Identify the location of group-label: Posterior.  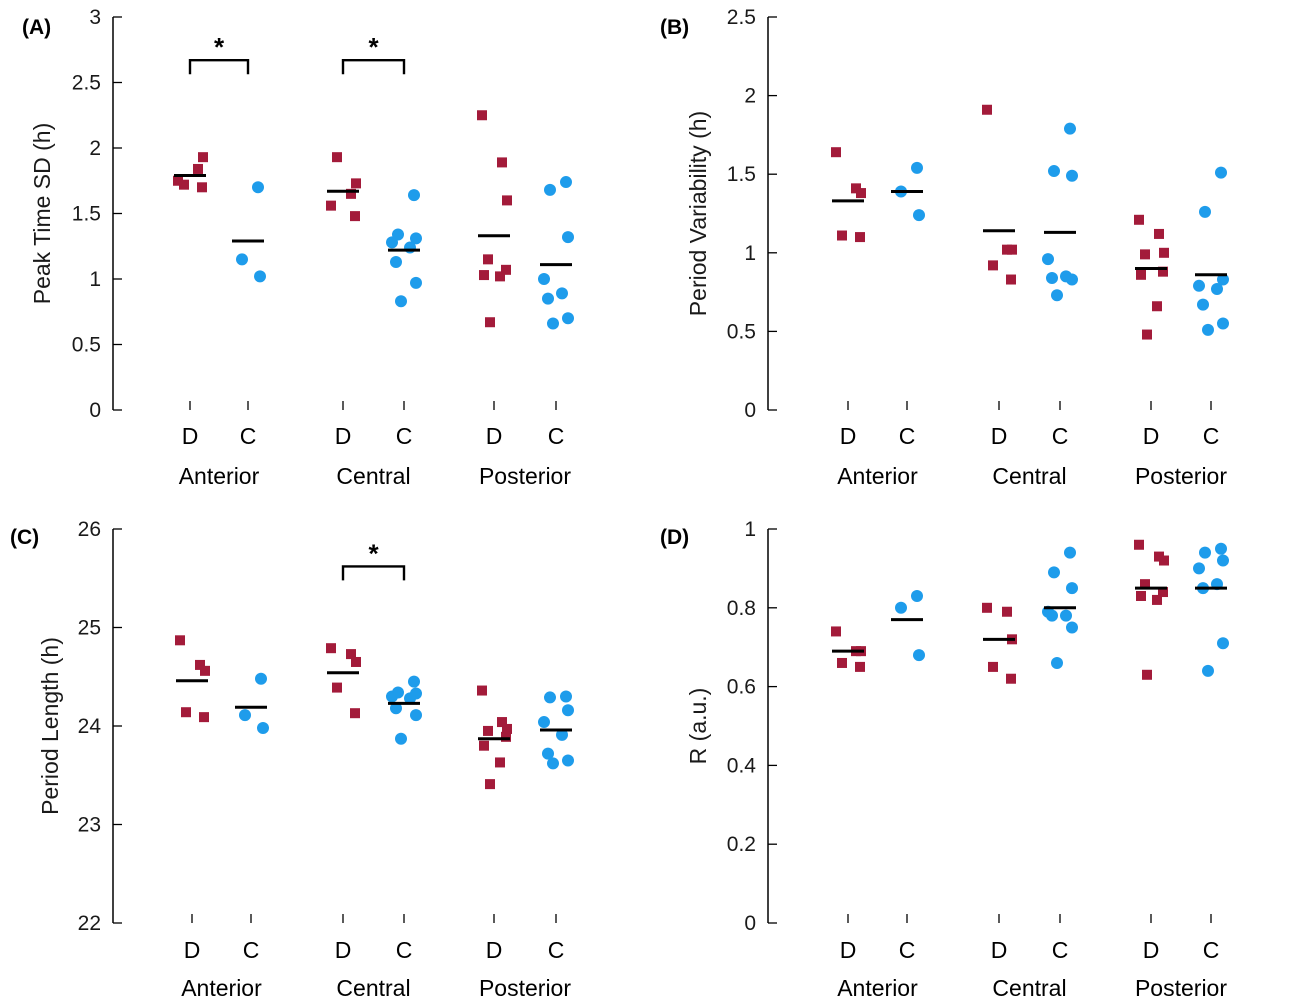
(1181, 476).